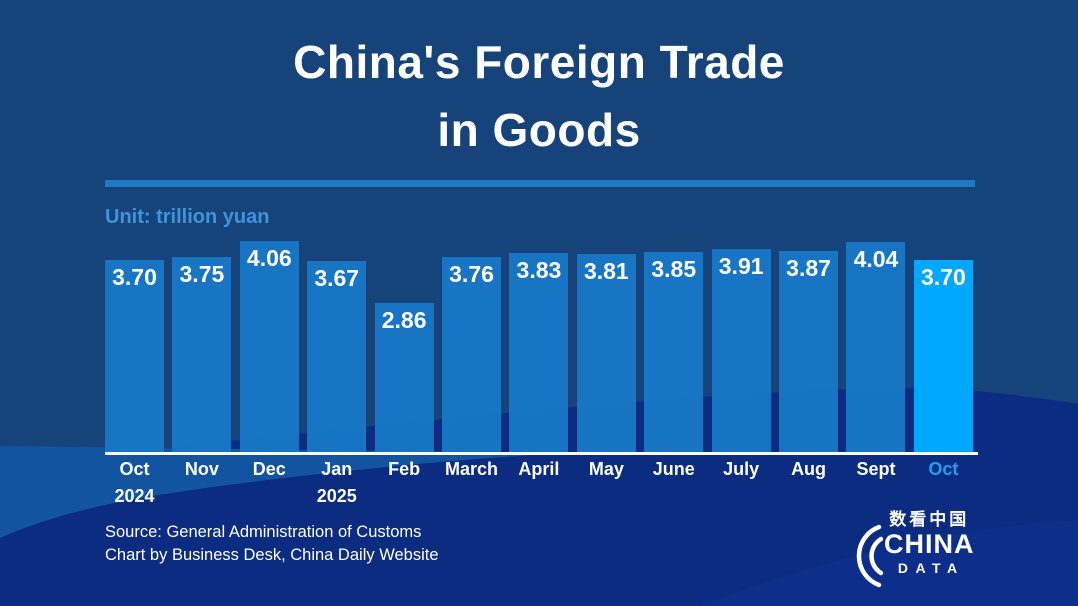  What do you see at coordinates (876, 259) in the screenshot?
I see `bar-value-label: 4.04` at bounding box center [876, 259].